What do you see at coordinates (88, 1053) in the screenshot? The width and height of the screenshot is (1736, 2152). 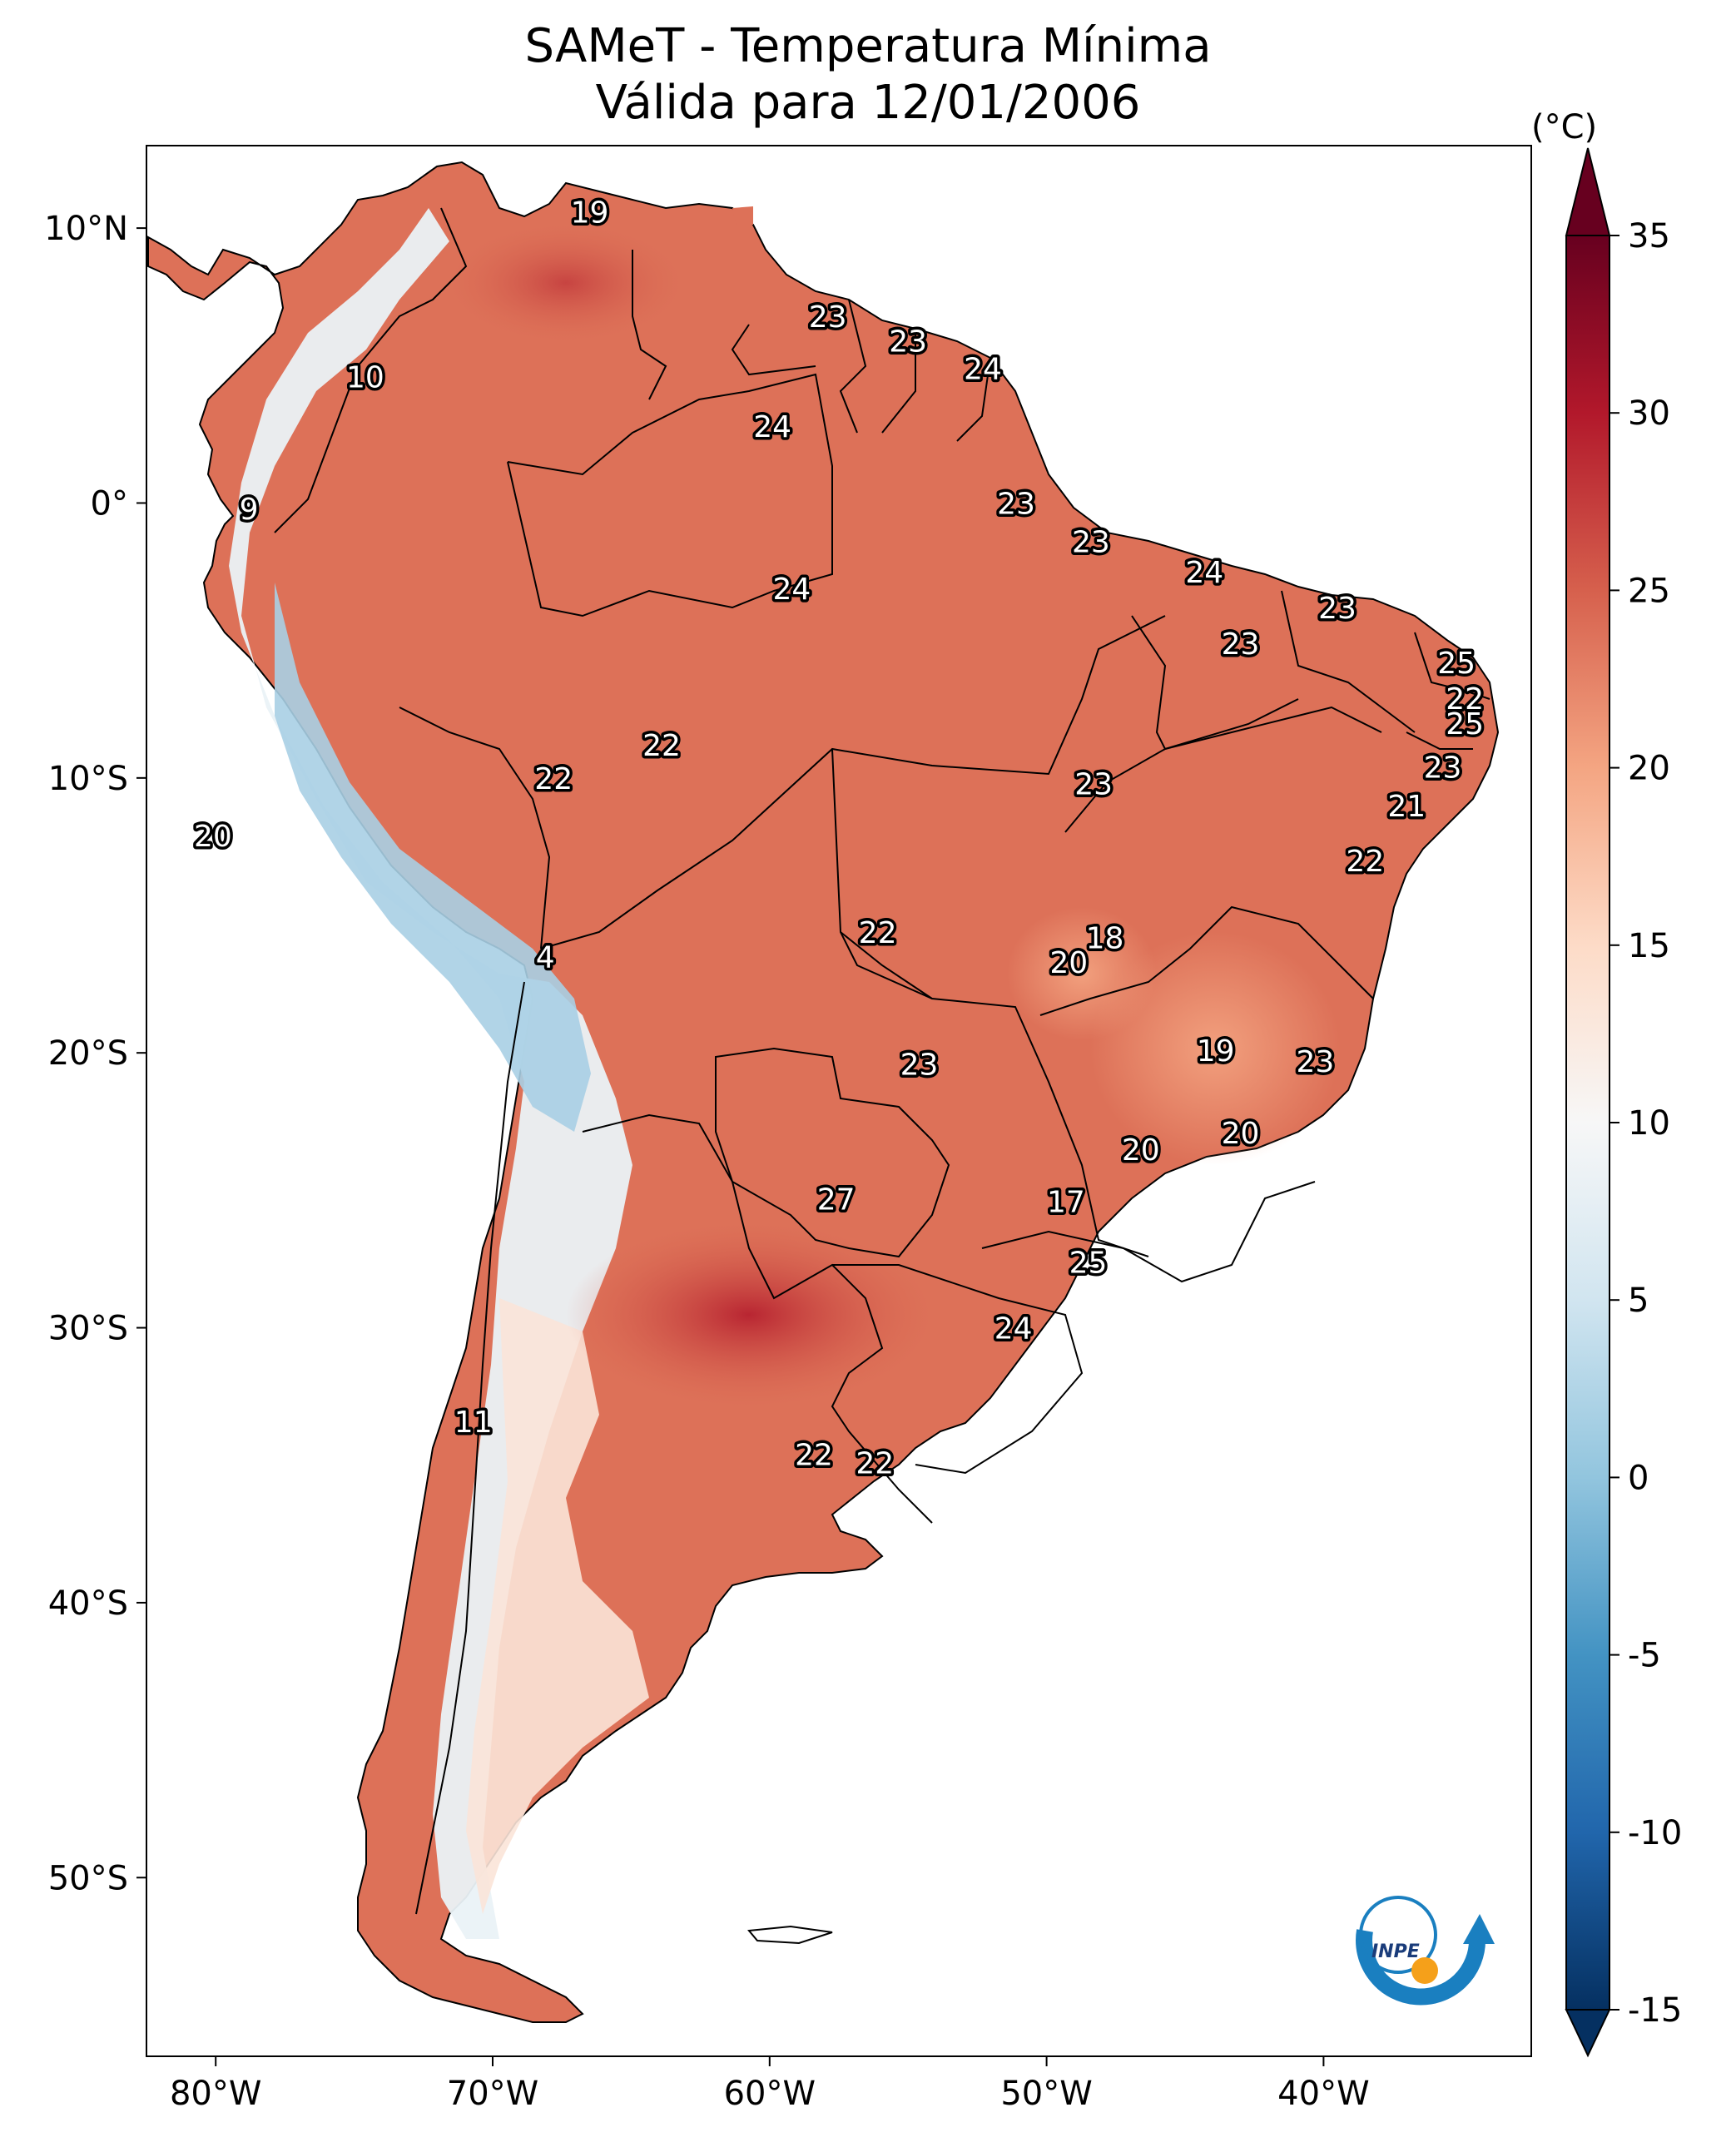 I see `lat-tick-label: 20°S` at bounding box center [88, 1053].